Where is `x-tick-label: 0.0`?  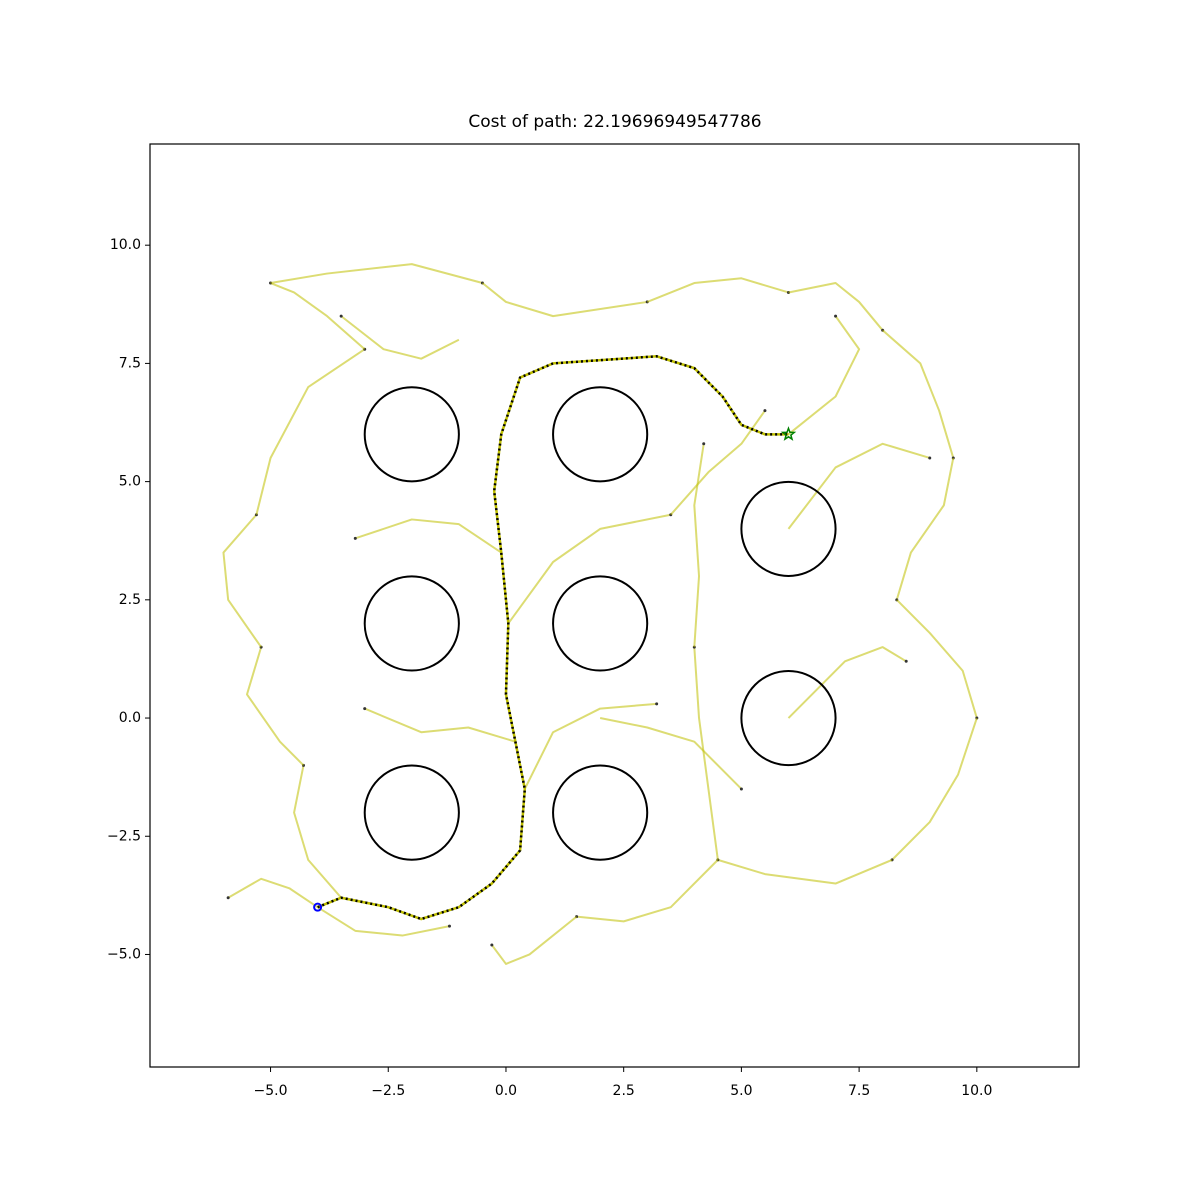
x-tick-label: 0.0 is located at coordinates (506, 1091).